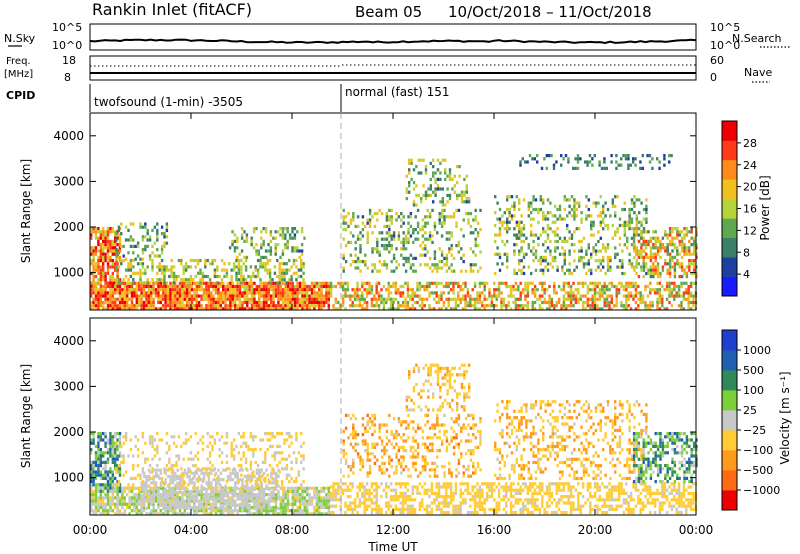 The image size is (800, 554). I want to click on nsearch-tick-top: 10^5, so click(725, 27).